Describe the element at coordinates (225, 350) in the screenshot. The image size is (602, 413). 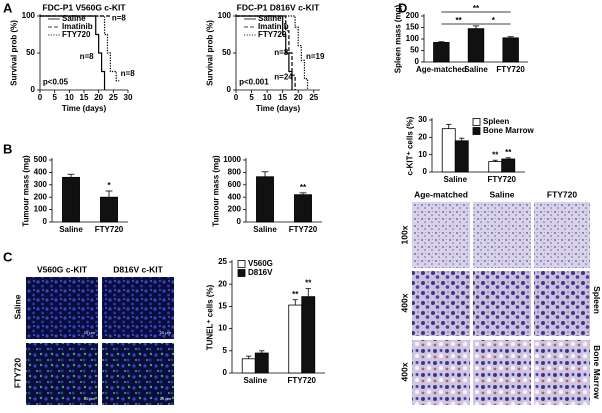
I see `y-tick-label: 5` at that location.